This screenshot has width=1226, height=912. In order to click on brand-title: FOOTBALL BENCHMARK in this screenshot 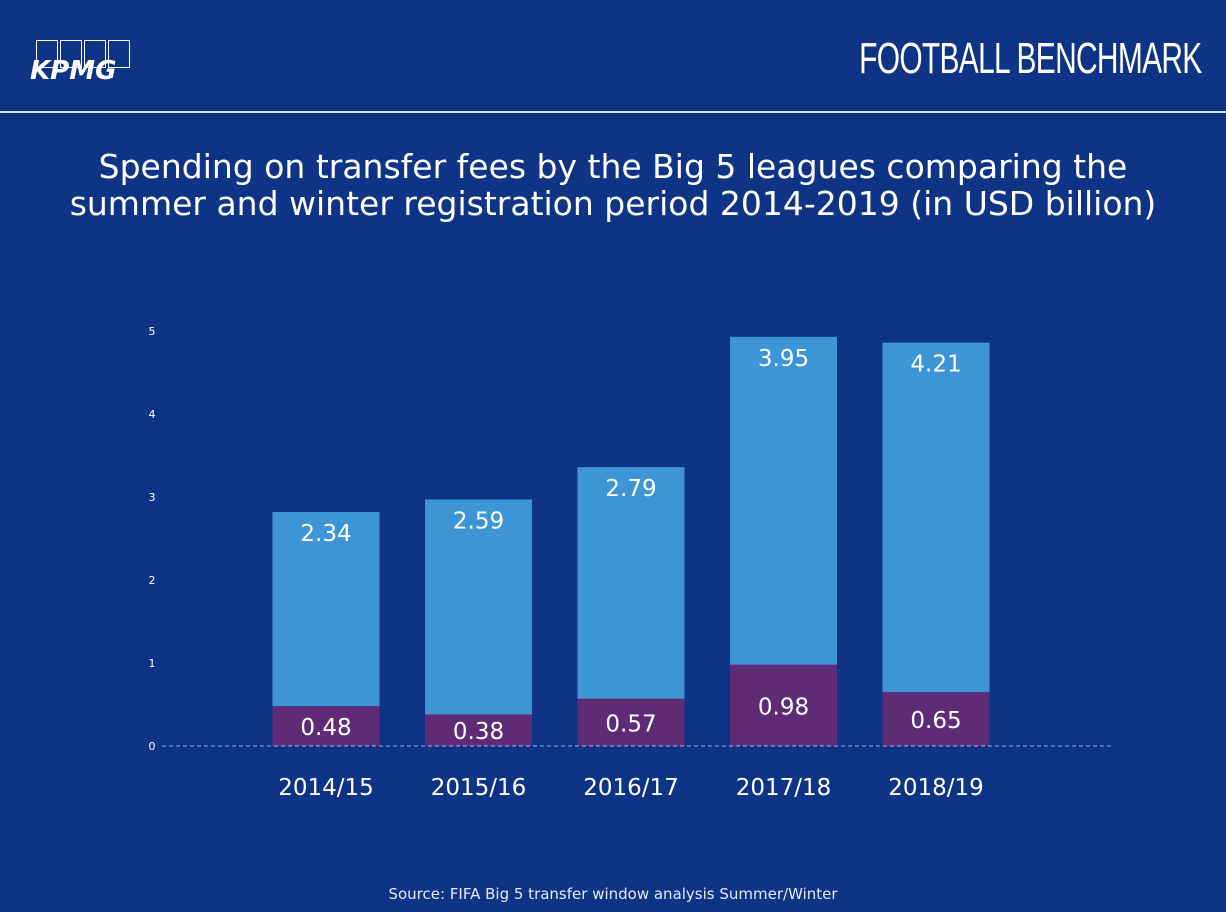, I will do `click(1031, 58)`.